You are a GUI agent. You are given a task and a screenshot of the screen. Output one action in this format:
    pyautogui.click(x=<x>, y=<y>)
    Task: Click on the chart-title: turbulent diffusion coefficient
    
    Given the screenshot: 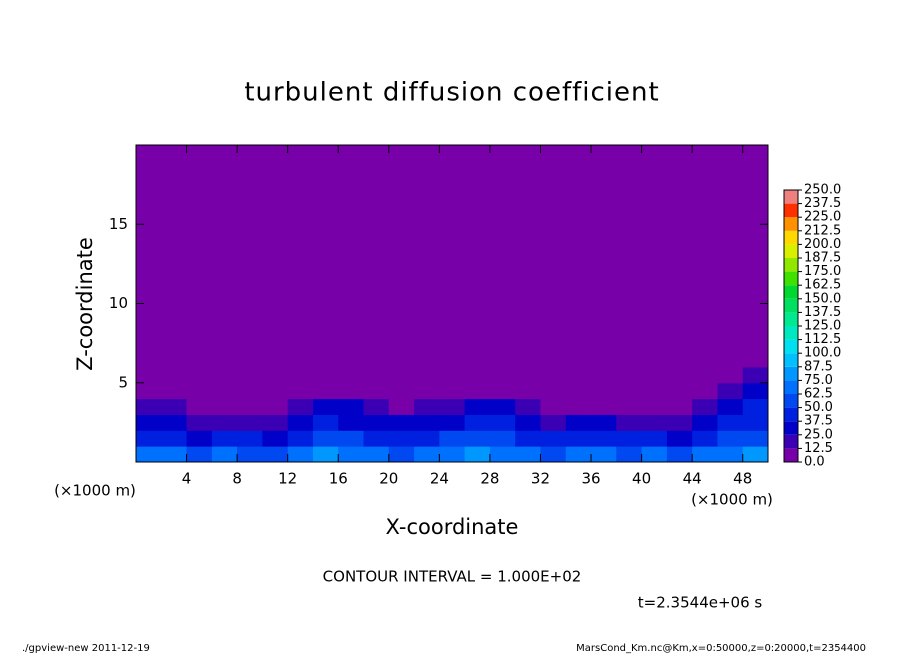 What is the action you would take?
    pyautogui.click(x=451, y=93)
    